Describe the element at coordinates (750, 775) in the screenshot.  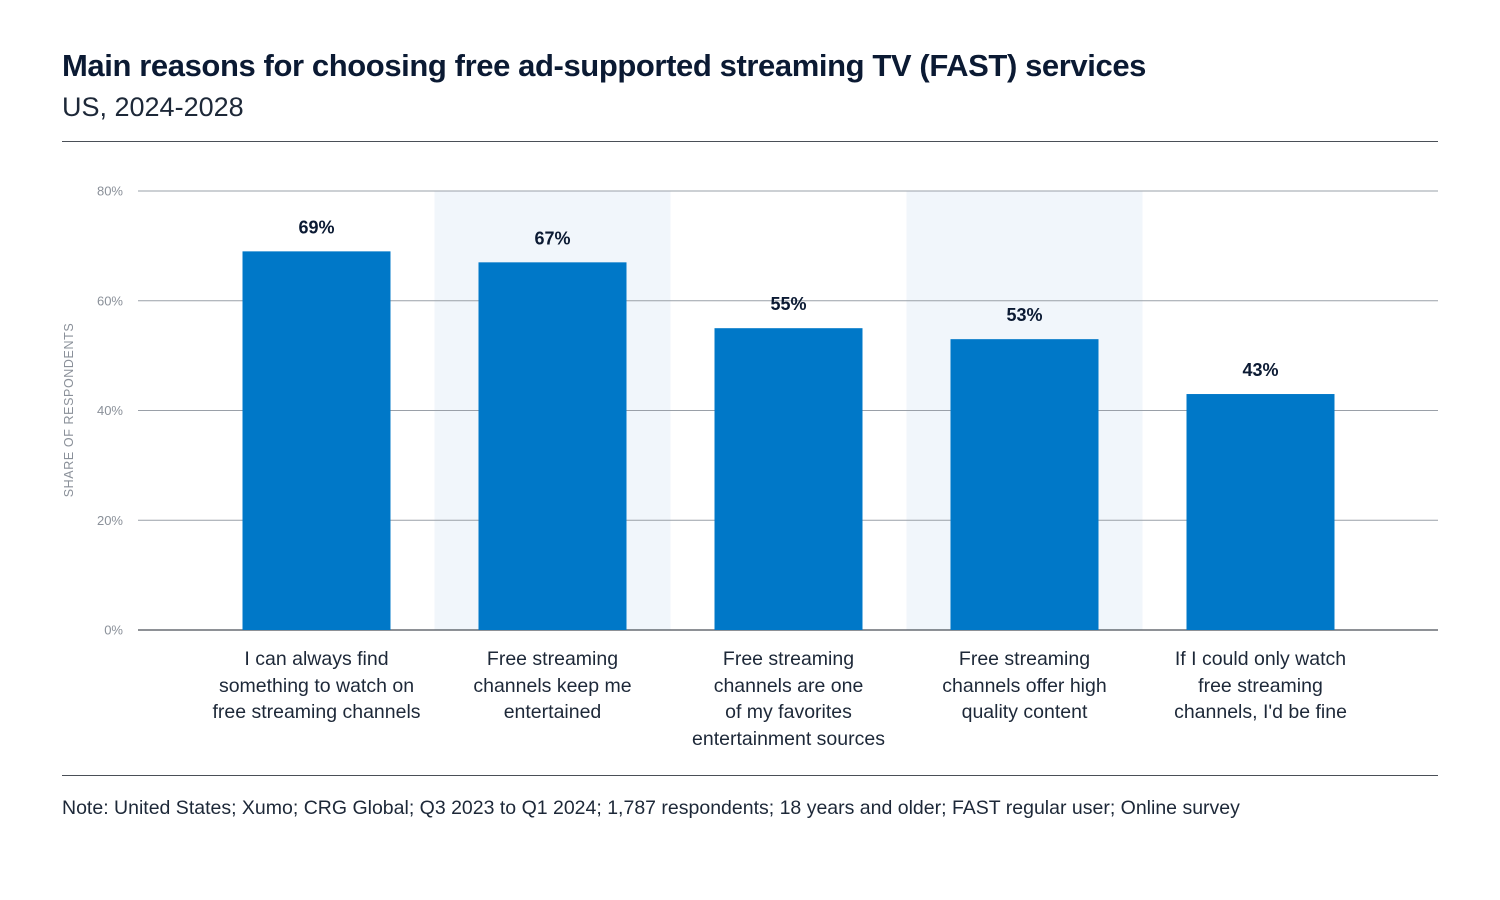
I see `bottom-divider` at that location.